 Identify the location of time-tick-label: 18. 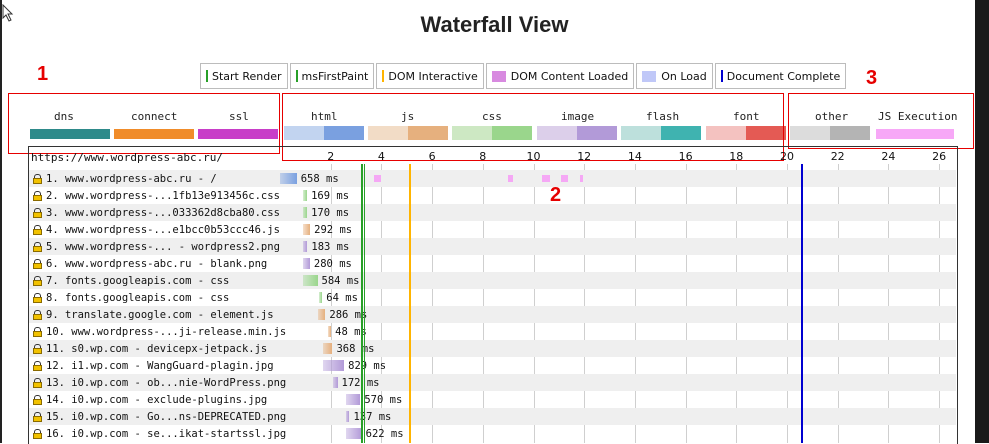
(736, 156).